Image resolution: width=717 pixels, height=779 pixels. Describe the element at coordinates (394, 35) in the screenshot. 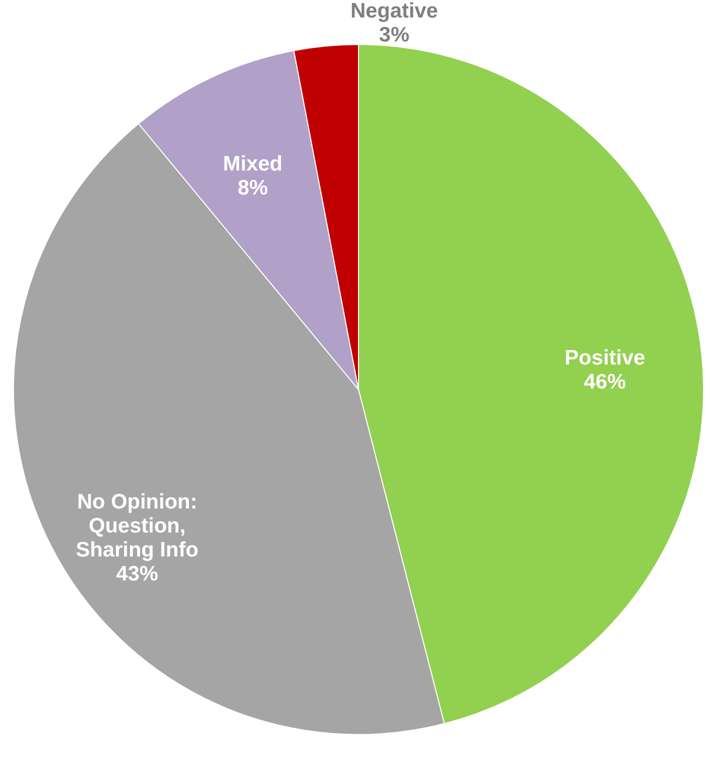

I see `data-label: 3%` at that location.